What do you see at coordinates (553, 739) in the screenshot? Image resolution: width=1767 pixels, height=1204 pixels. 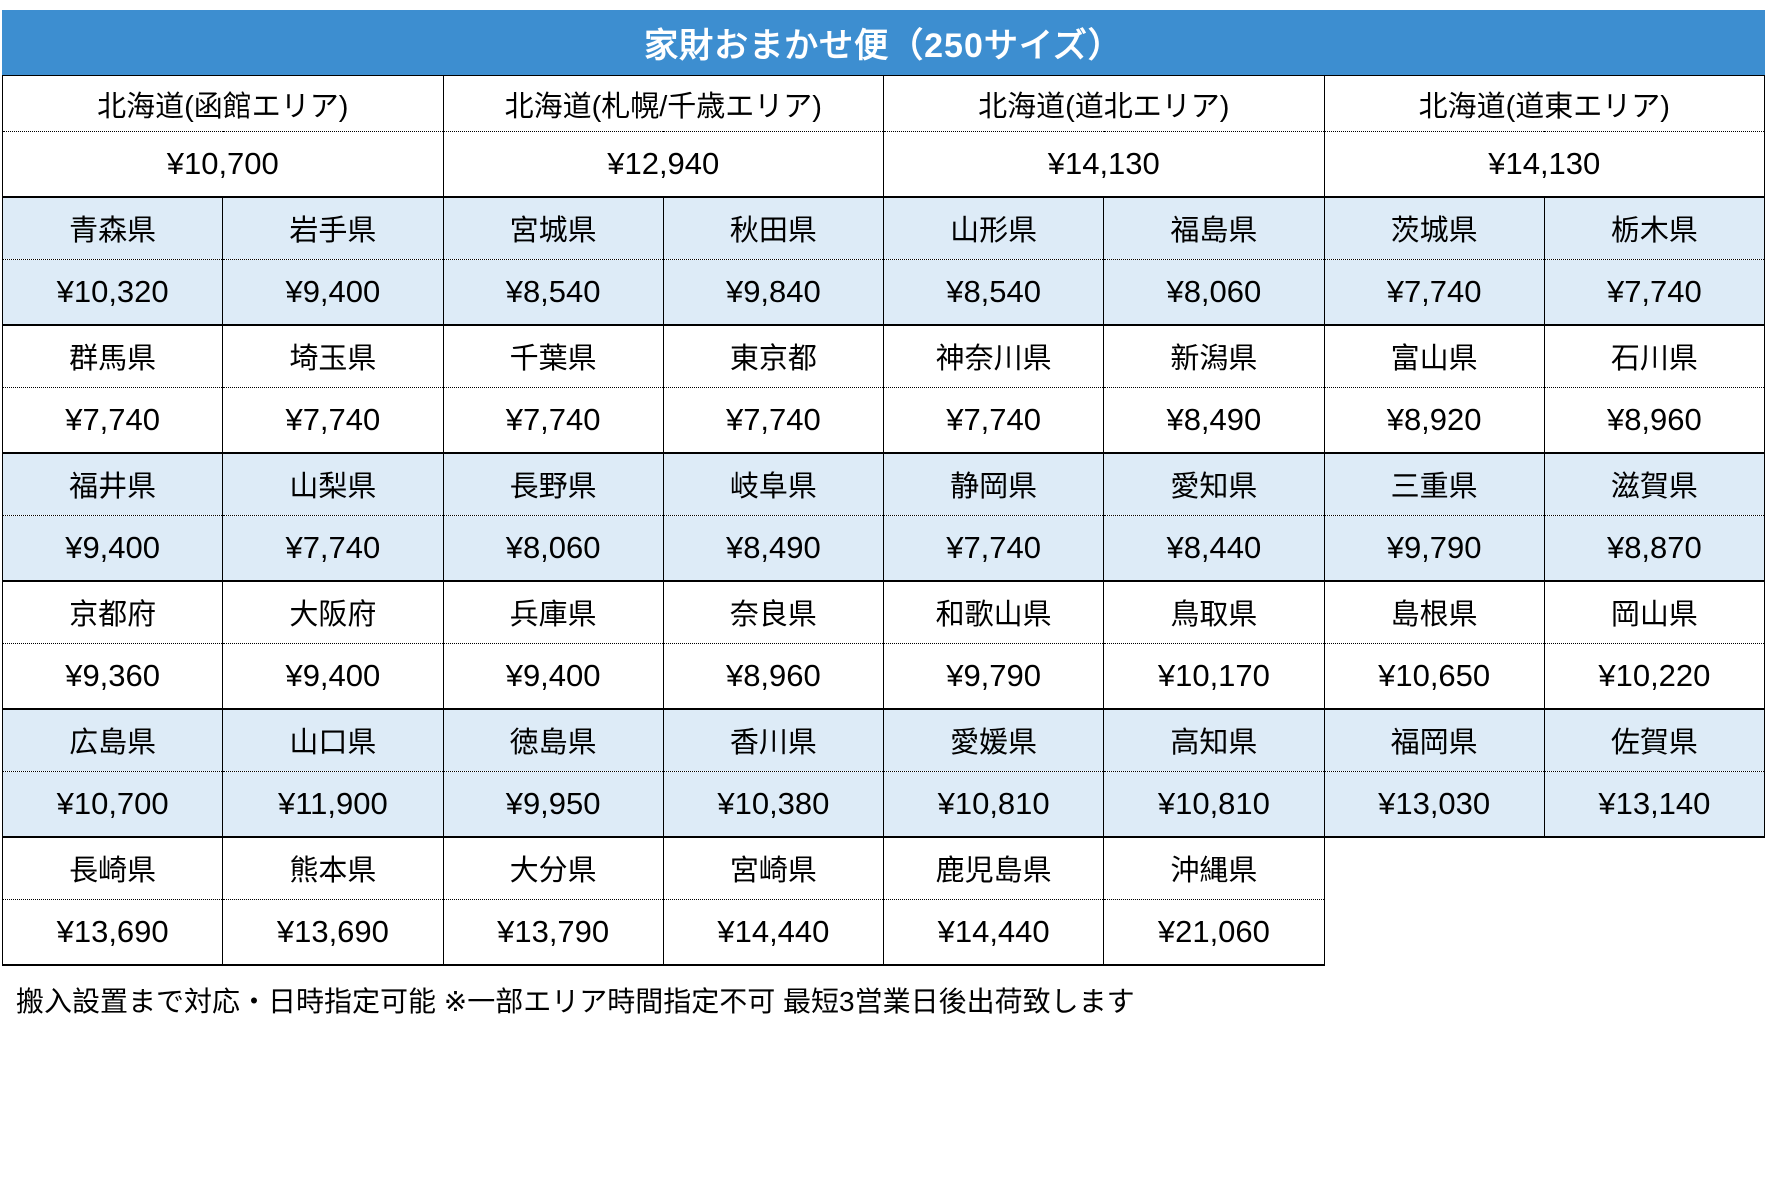 I see `prefecture-name-cell: 徳島県` at bounding box center [553, 739].